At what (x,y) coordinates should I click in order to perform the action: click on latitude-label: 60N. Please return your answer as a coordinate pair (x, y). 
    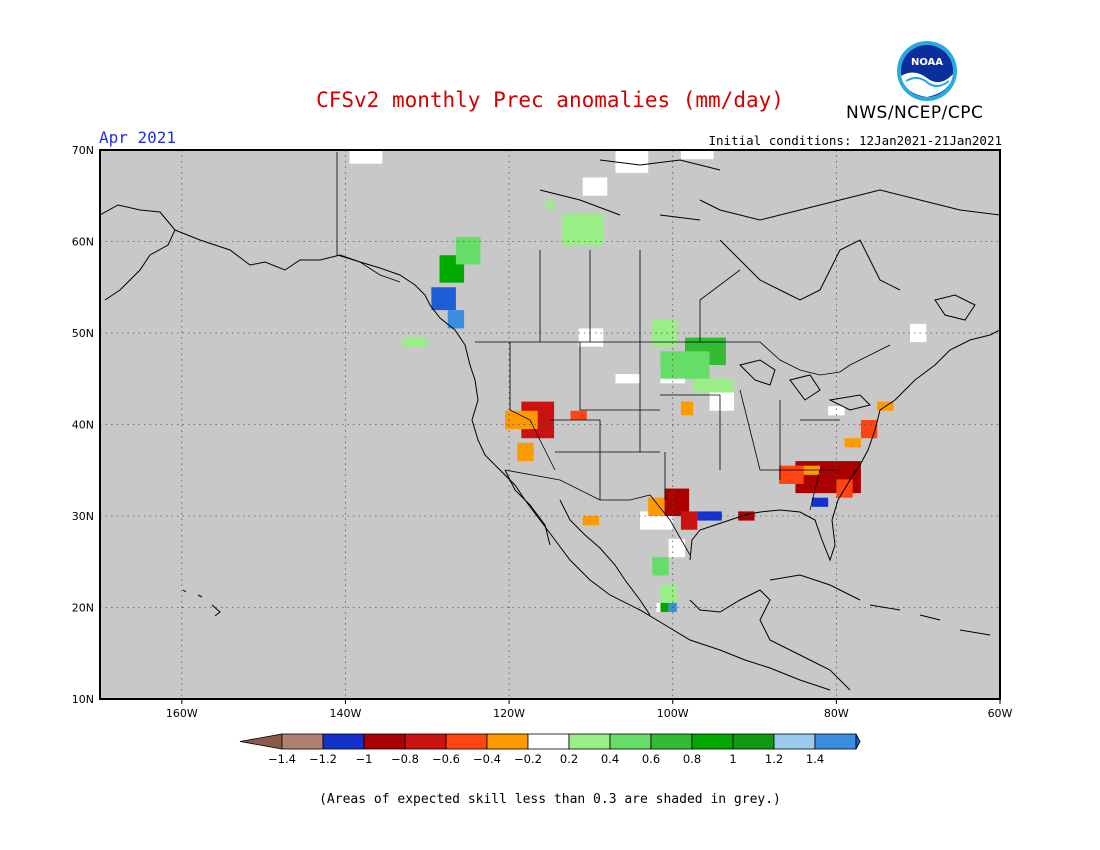
    Looking at the image, I should click on (83, 242).